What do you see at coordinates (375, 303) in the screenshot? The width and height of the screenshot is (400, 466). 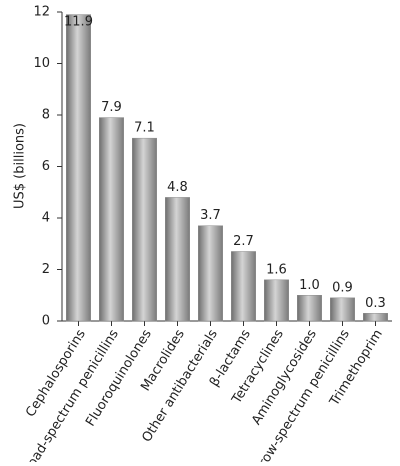 I see `value-label: 0.3` at bounding box center [375, 303].